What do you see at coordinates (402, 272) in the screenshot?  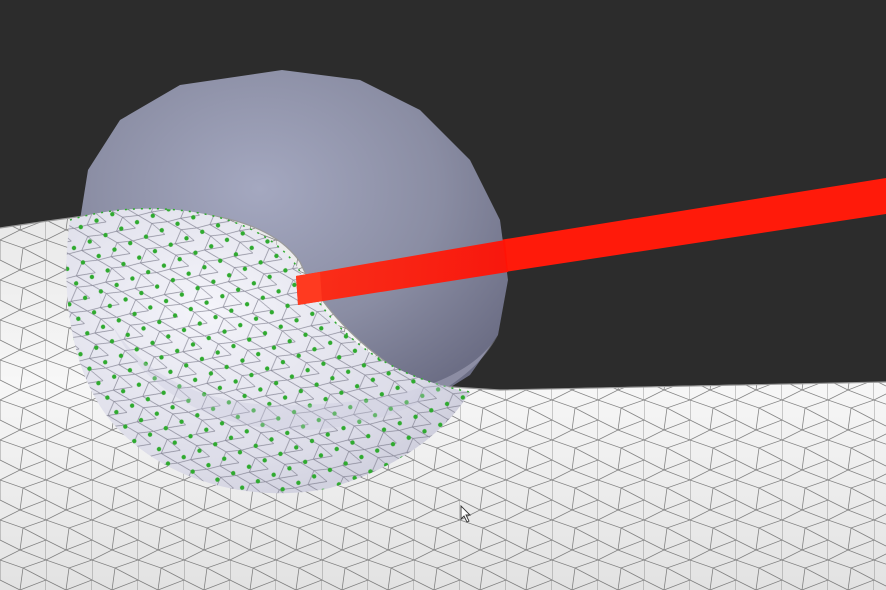 I see `ray-near-segment` at bounding box center [402, 272].